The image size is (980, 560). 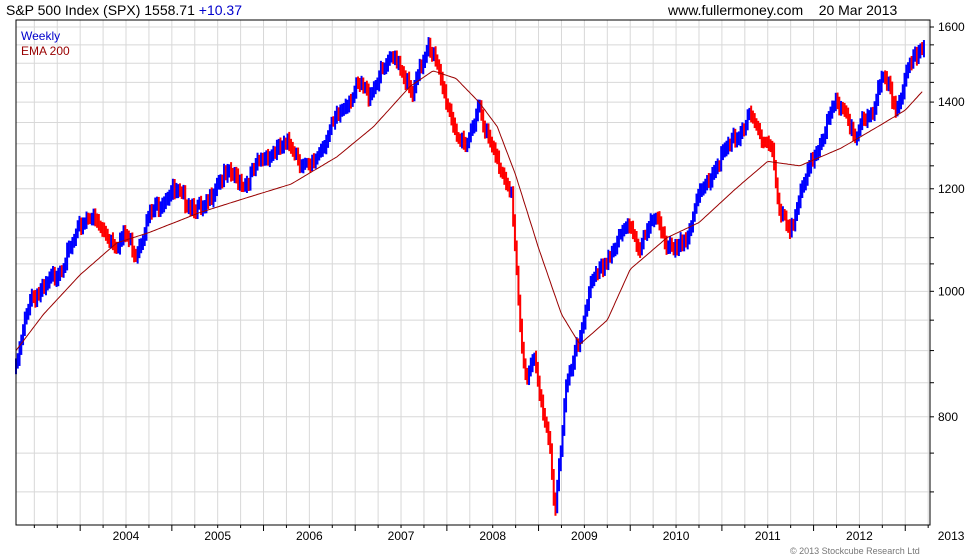 What do you see at coordinates (951, 291) in the screenshot?
I see `y-tick-label: 1000` at bounding box center [951, 291].